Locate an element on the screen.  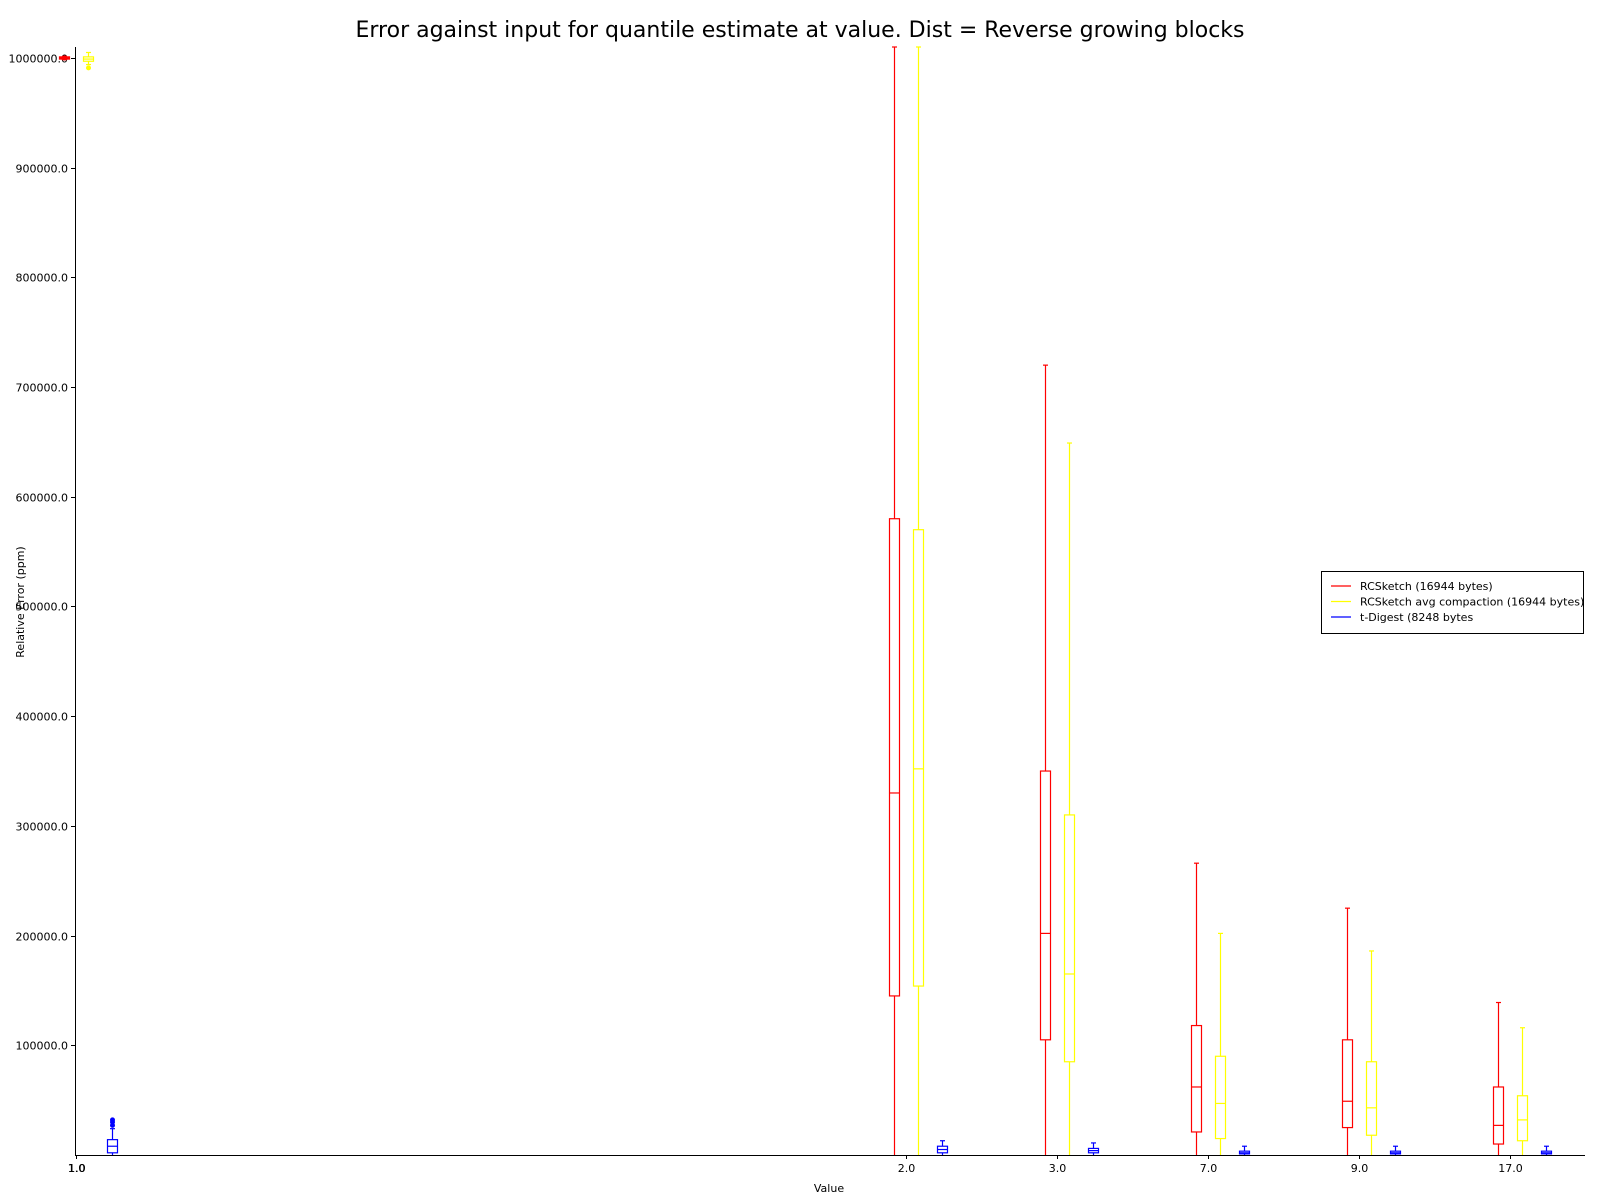
legend-entry: RCSketch avg compaction (16944 bytes) is located at coordinates (1472, 602).